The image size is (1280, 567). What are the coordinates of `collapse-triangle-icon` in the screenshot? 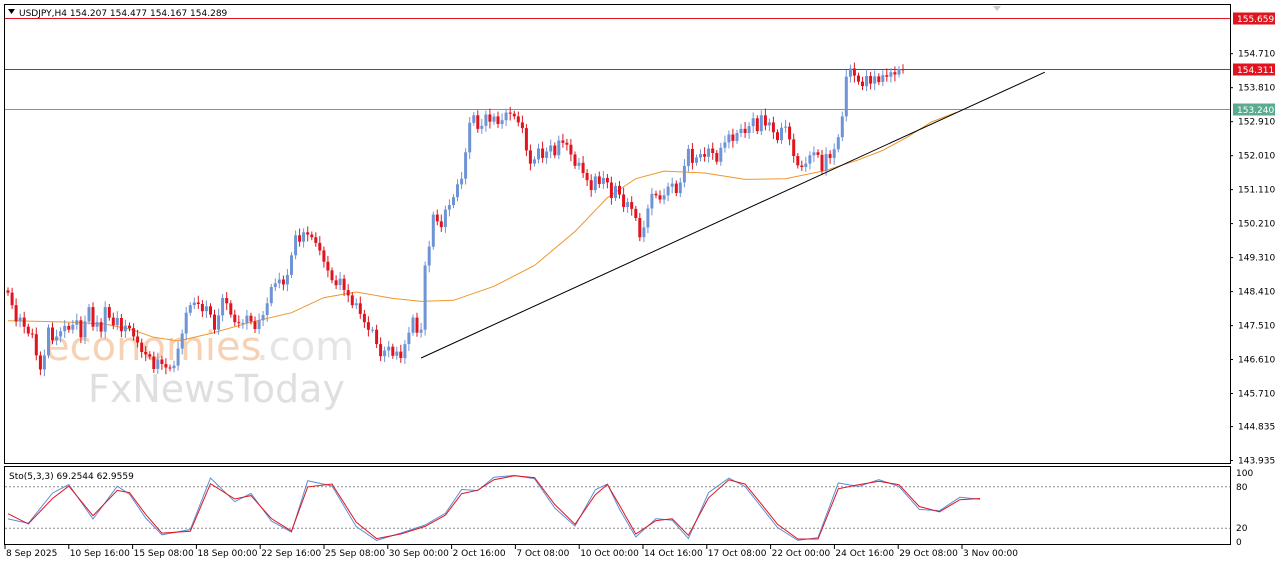 It's located at (11, 11).